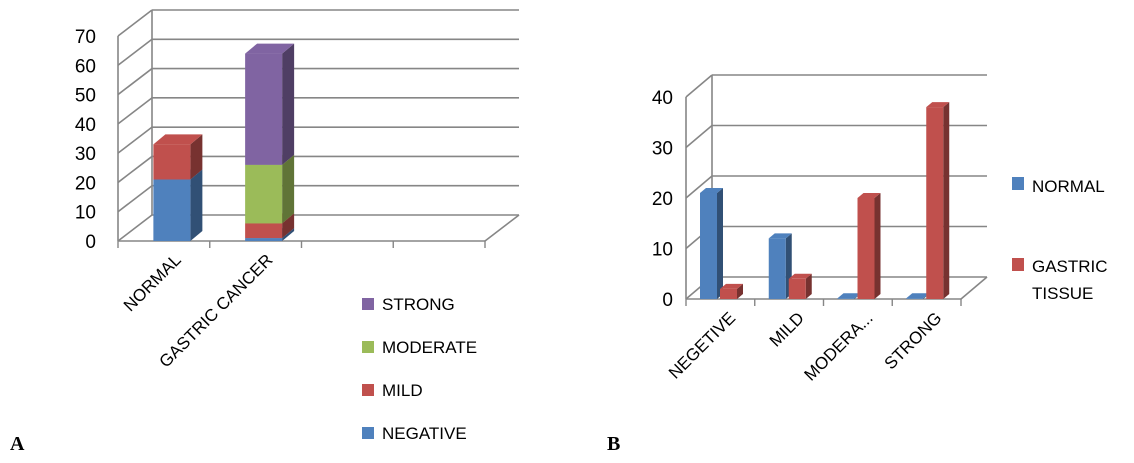  I want to click on legend-swatch-moderate, so click(368, 347).